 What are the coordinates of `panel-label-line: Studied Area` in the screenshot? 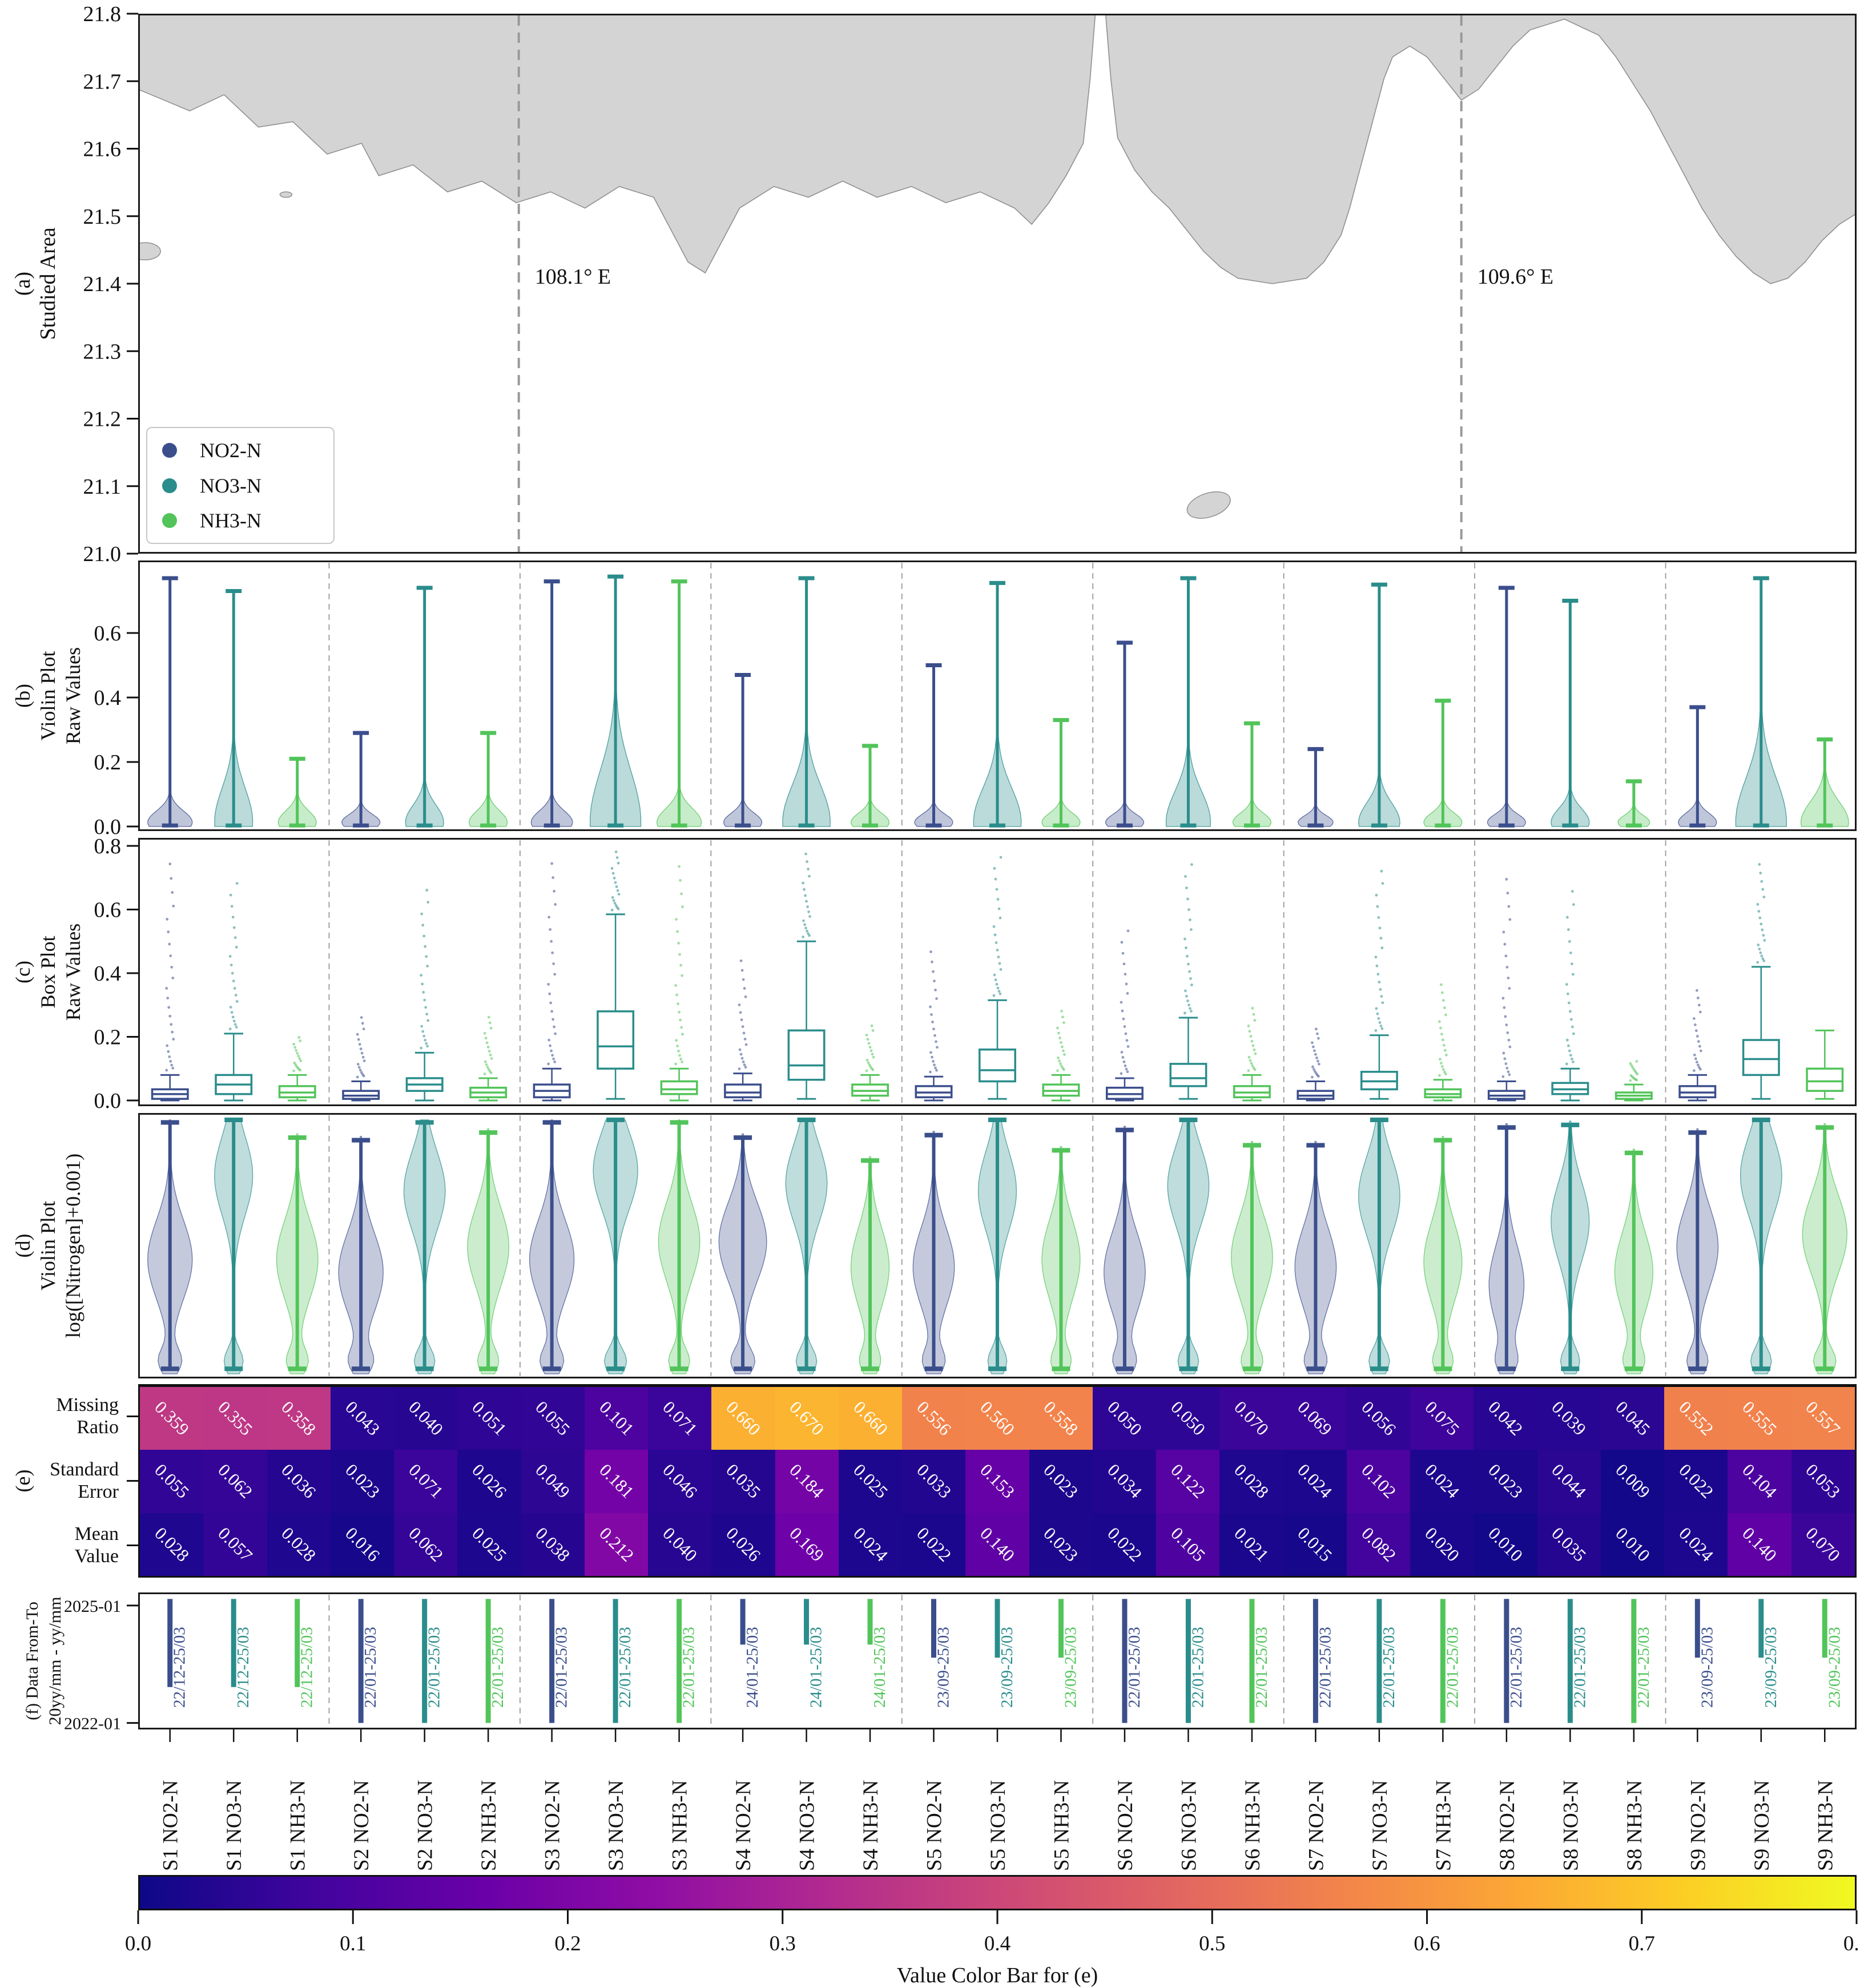 It's located at (48, 283).